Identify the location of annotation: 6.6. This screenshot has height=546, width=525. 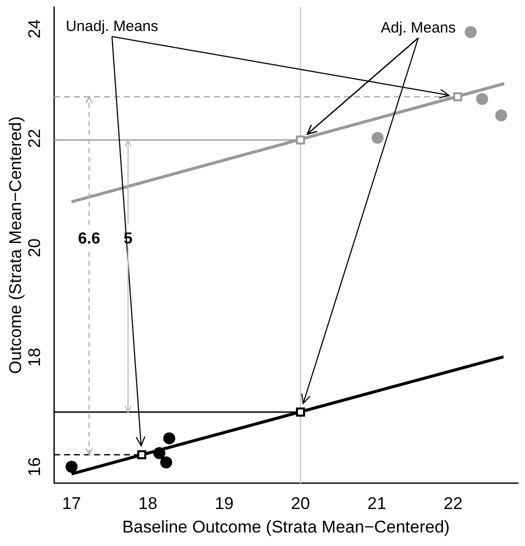
(89, 239).